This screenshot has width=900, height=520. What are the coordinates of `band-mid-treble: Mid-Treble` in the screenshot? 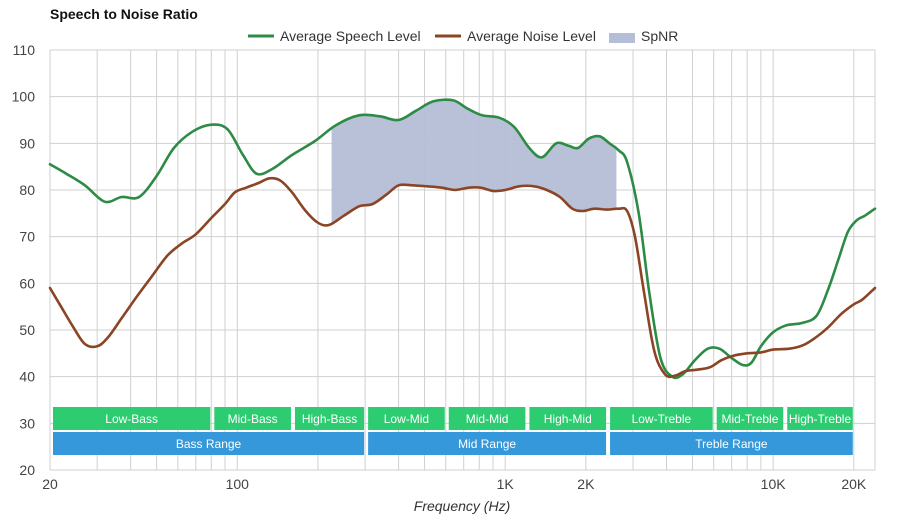 It's located at (750, 418).